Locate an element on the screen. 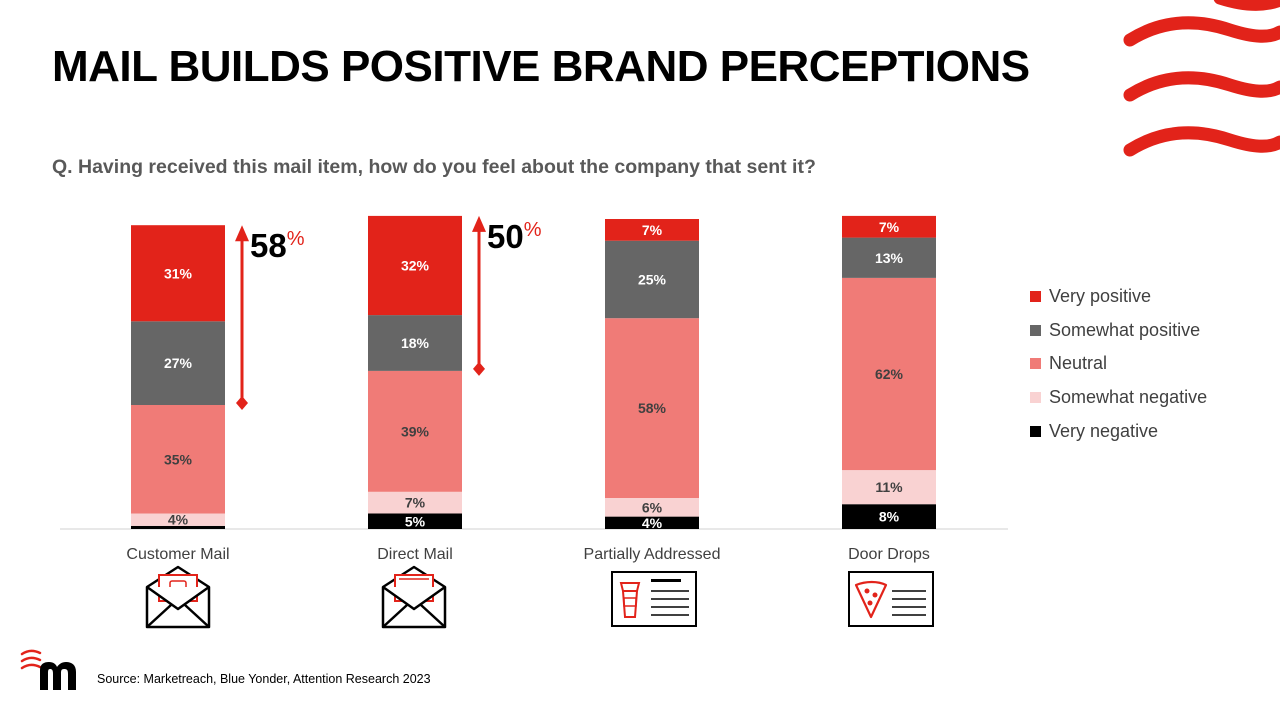 Image resolution: width=1280 pixels, height=720 pixels. data-label: 27% is located at coordinates (178, 363).